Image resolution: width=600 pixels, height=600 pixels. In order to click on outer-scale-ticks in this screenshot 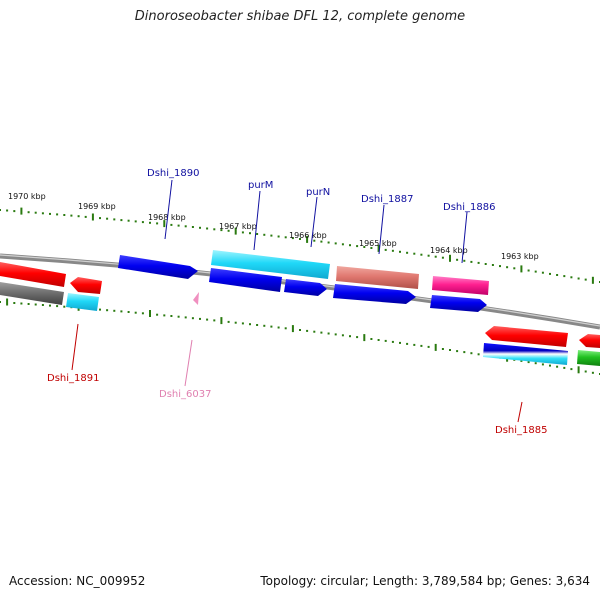, I will do `click(300, 245)`.